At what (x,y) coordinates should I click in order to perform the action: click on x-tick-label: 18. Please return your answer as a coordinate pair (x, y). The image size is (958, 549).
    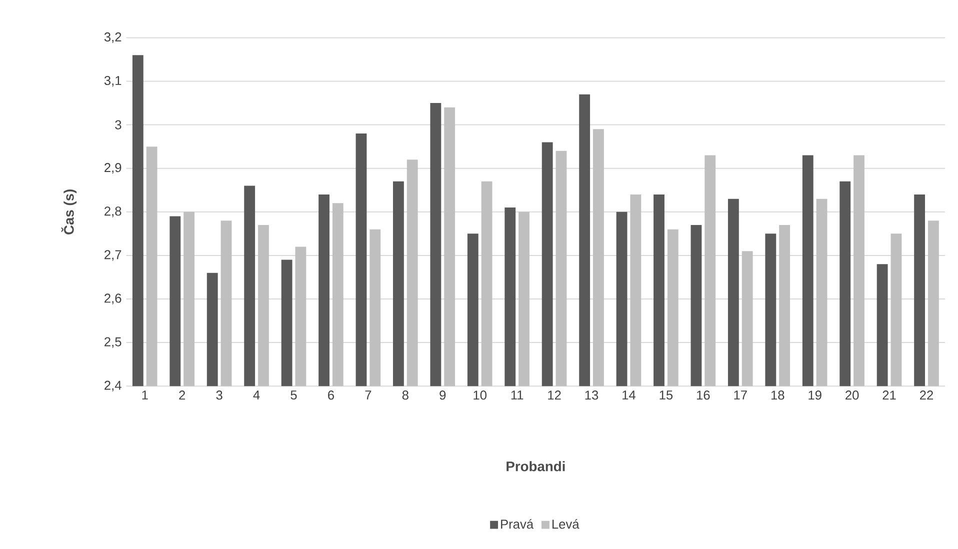
    Looking at the image, I should click on (777, 395).